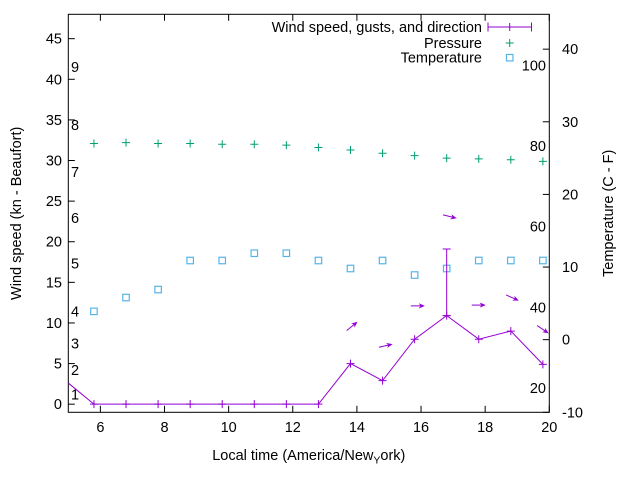  What do you see at coordinates (54, 202) in the screenshot?
I see `y-left-tick-label: 25` at bounding box center [54, 202].